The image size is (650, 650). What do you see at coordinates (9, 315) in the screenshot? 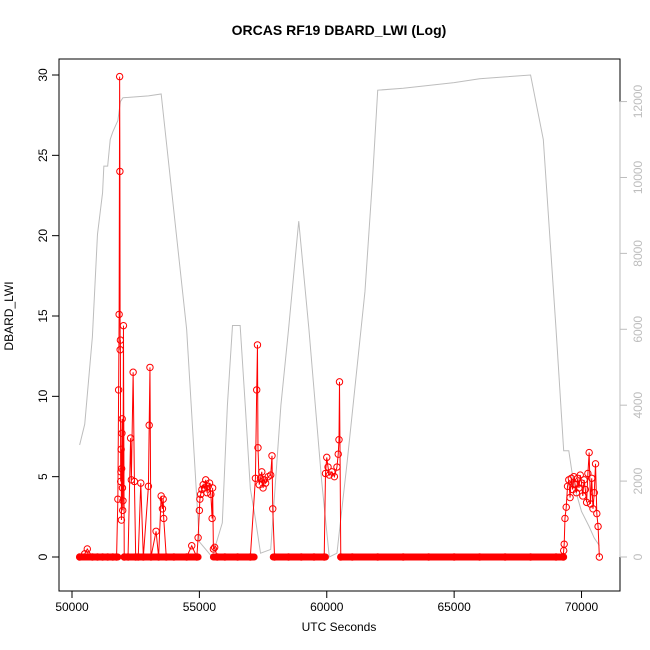
I see `y-axis-label: DBARD_LWI` at bounding box center [9, 315].